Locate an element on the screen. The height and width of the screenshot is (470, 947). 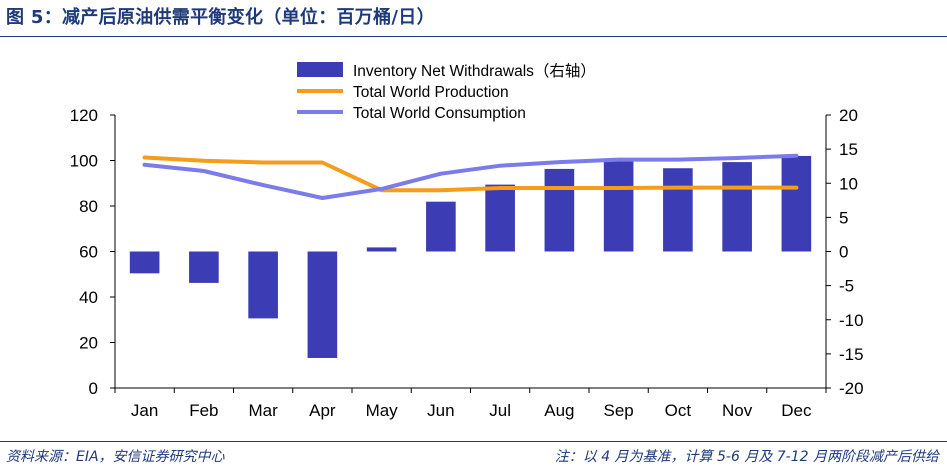
bar-aug is located at coordinates (559, 210).